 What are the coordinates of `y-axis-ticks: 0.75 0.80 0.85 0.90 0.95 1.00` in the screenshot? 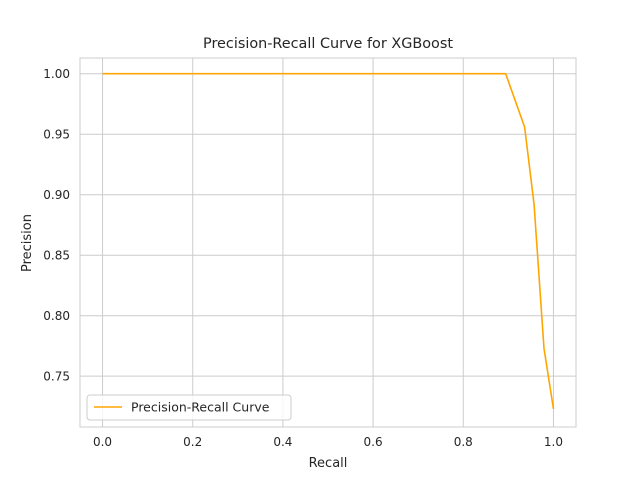 It's located at (56, 225).